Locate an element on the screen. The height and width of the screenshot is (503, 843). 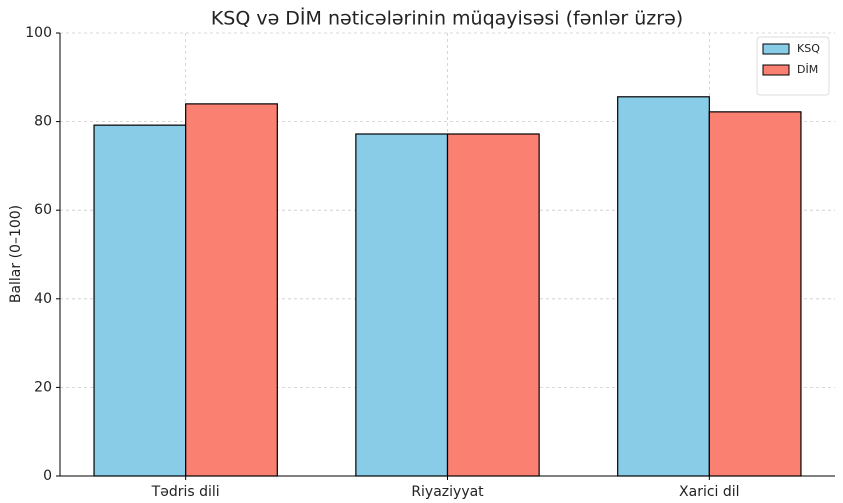
y-tick-label: 100 is located at coordinates (38, 33).